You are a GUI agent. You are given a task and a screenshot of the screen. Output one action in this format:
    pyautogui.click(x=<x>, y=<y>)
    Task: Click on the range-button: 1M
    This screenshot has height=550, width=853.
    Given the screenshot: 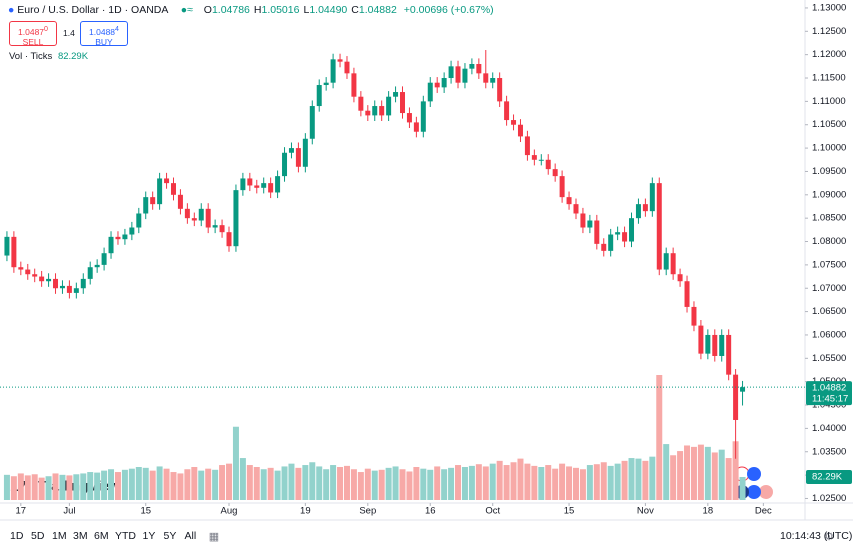 What is the action you would take?
    pyautogui.click(x=59, y=536)
    